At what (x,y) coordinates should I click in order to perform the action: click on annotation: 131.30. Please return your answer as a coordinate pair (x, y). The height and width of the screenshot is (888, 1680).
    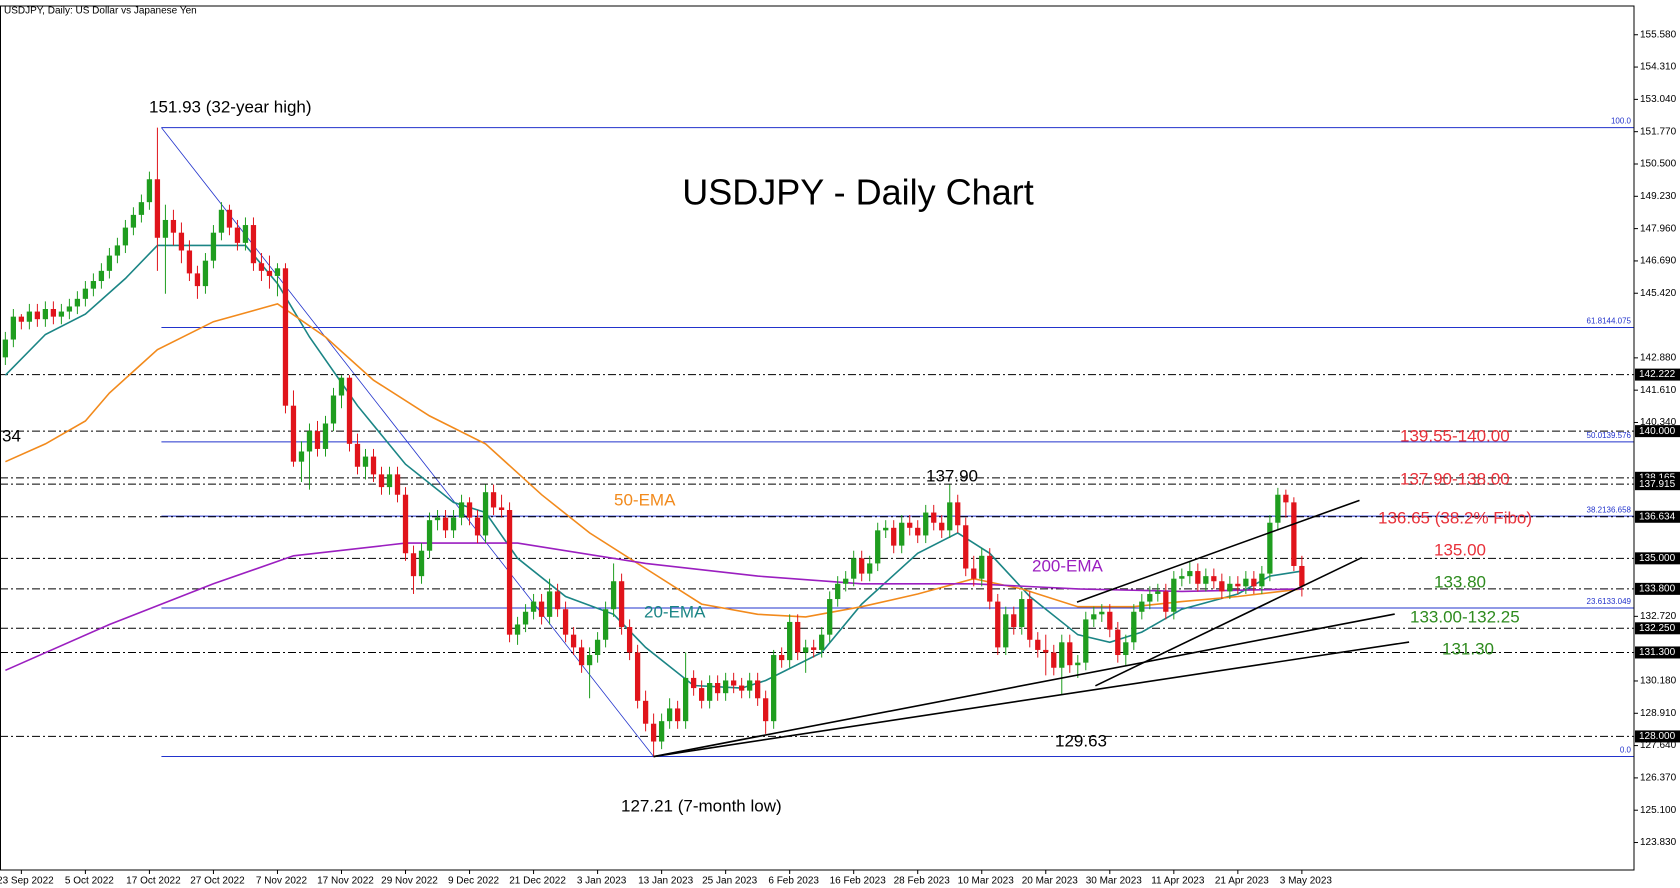
    Looking at the image, I should click on (1468, 648).